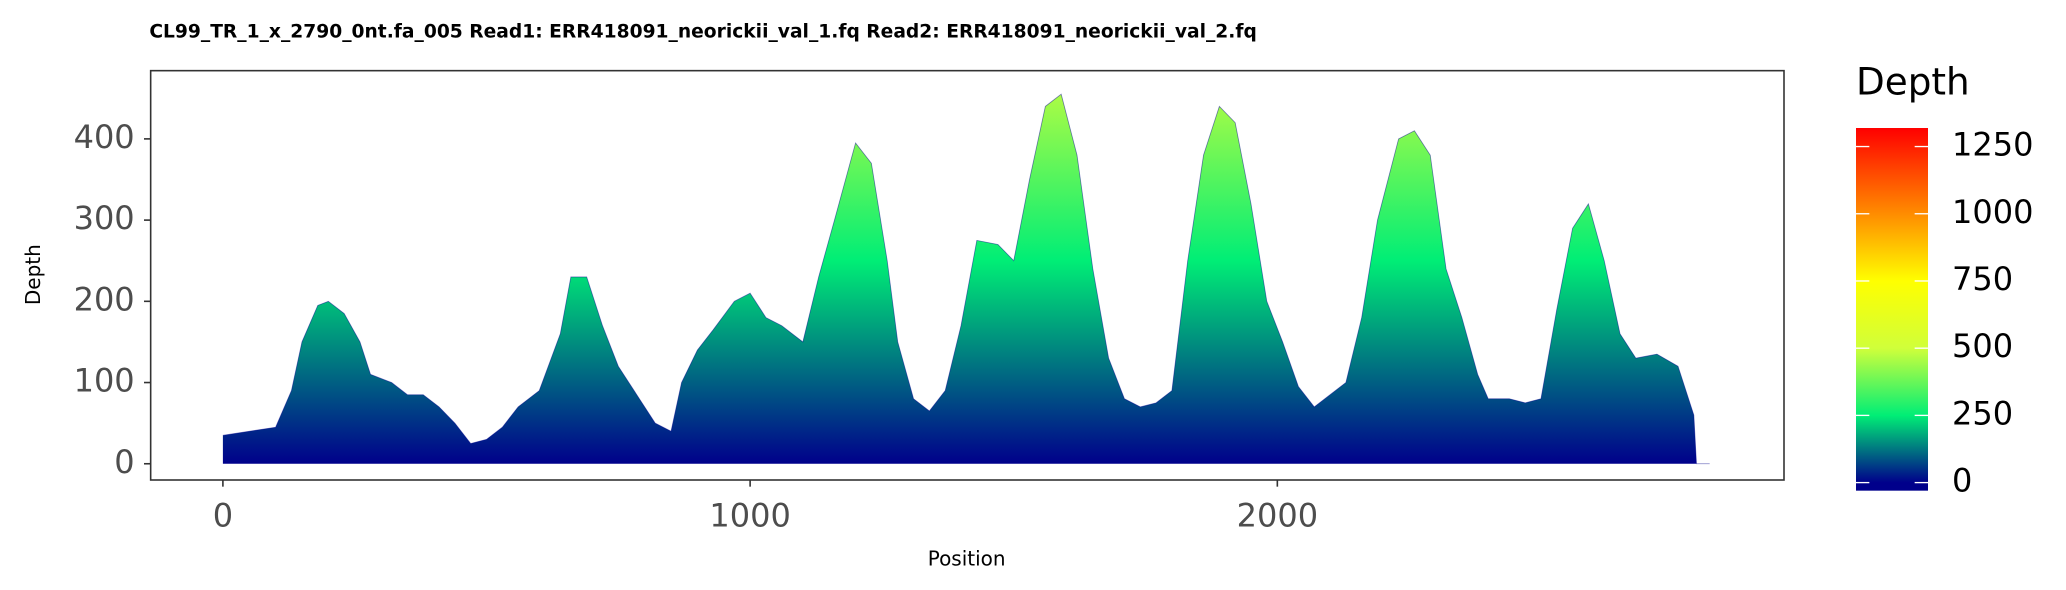 The image size is (2066, 590). What do you see at coordinates (104, 381) in the screenshot?
I see `y-tick-label: 100` at bounding box center [104, 381].